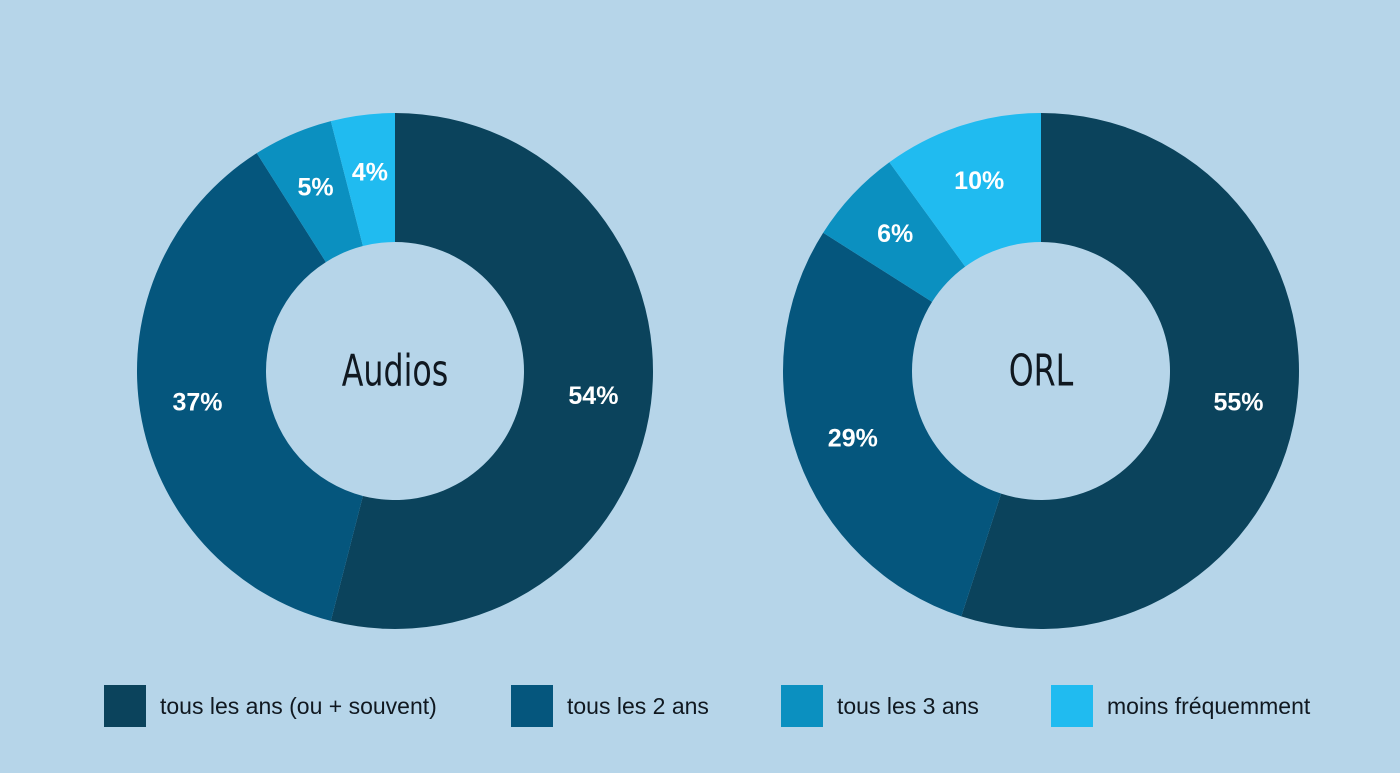  I want to click on legend-item-less-often: moins fréquemment, so click(1180, 706).